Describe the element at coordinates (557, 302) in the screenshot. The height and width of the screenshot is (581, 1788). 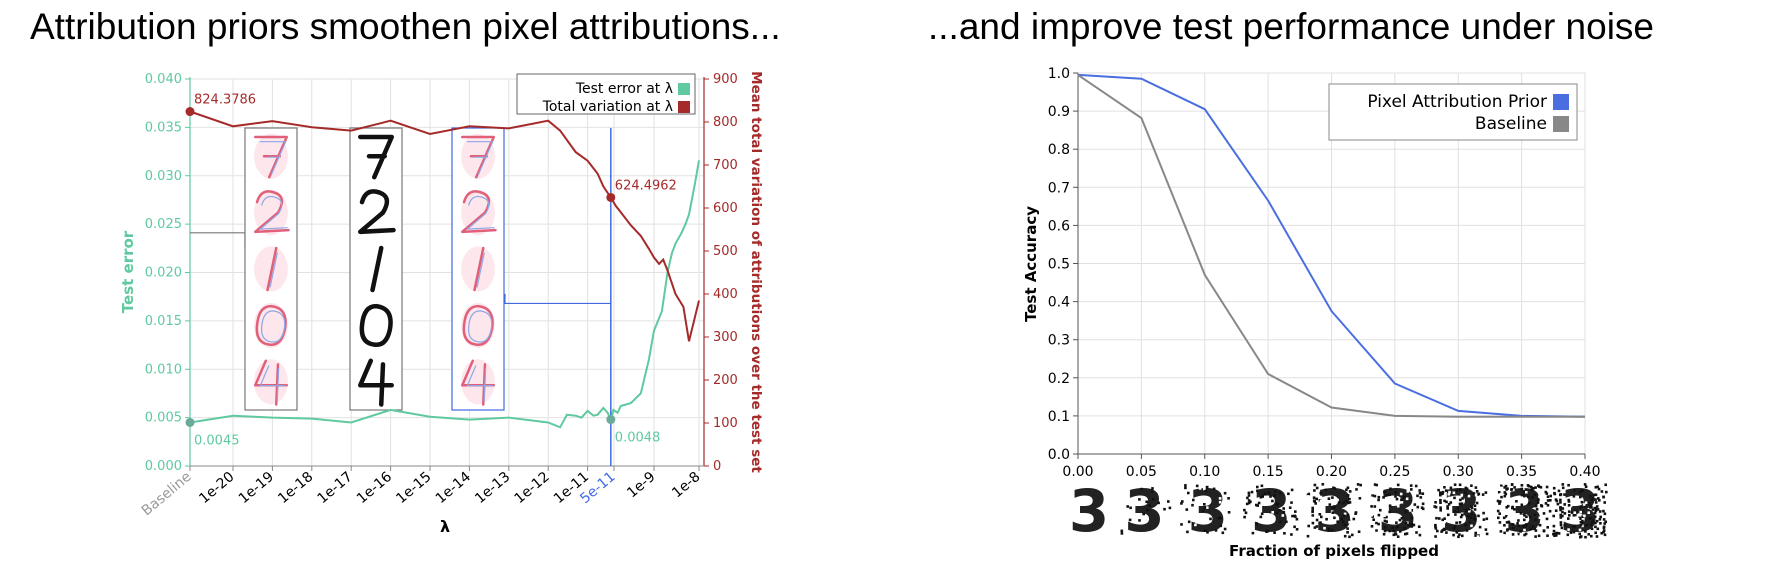
I see `selected-inset-connector` at that location.